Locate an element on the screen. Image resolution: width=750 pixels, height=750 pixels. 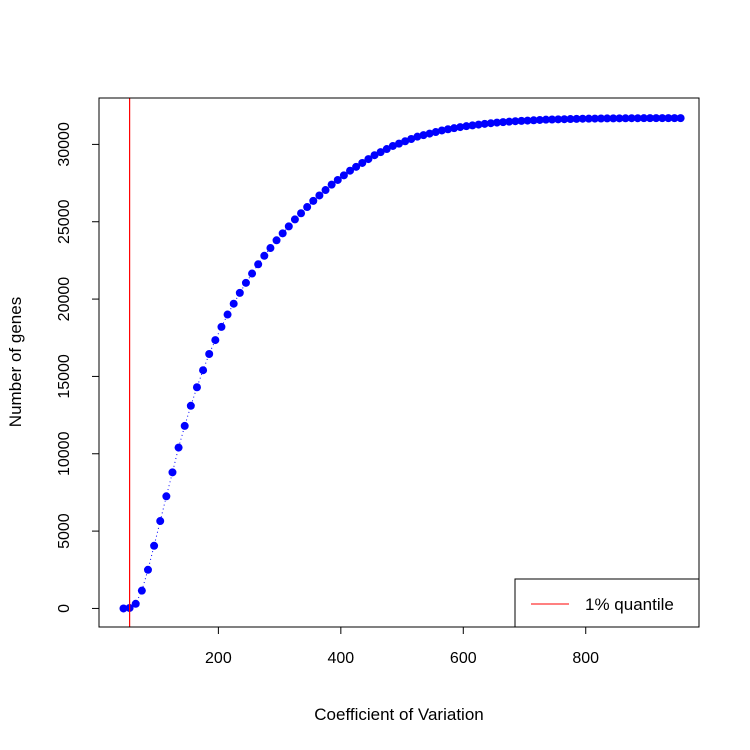
x-tick-label: 800 is located at coordinates (585, 658).